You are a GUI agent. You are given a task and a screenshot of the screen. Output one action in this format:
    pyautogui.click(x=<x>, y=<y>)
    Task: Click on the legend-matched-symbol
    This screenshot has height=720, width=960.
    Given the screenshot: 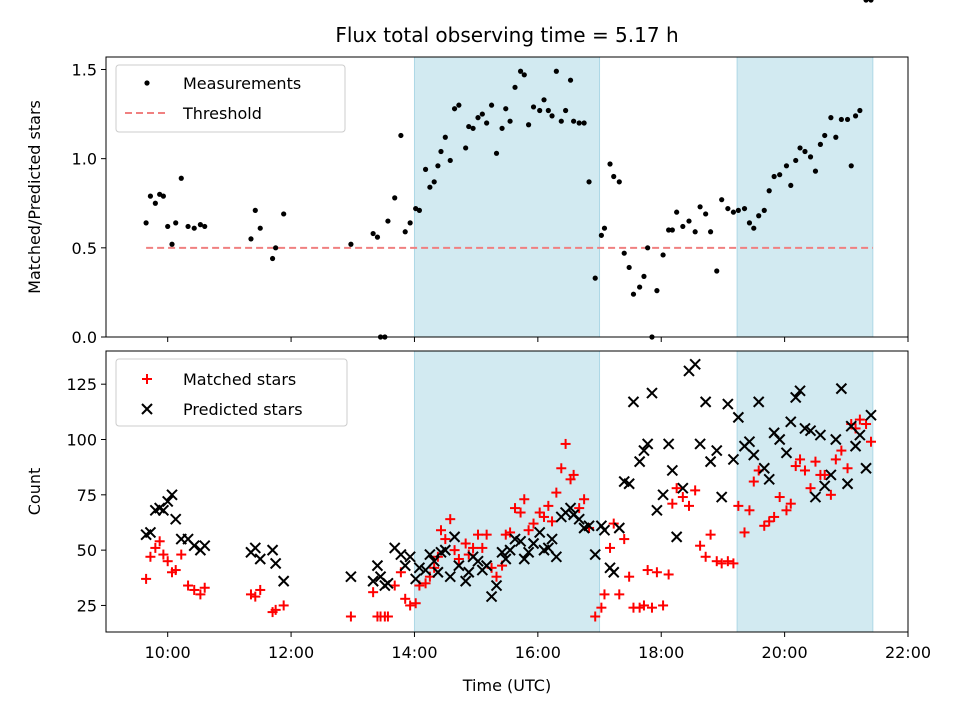 What is the action you would take?
    pyautogui.click(x=147, y=379)
    